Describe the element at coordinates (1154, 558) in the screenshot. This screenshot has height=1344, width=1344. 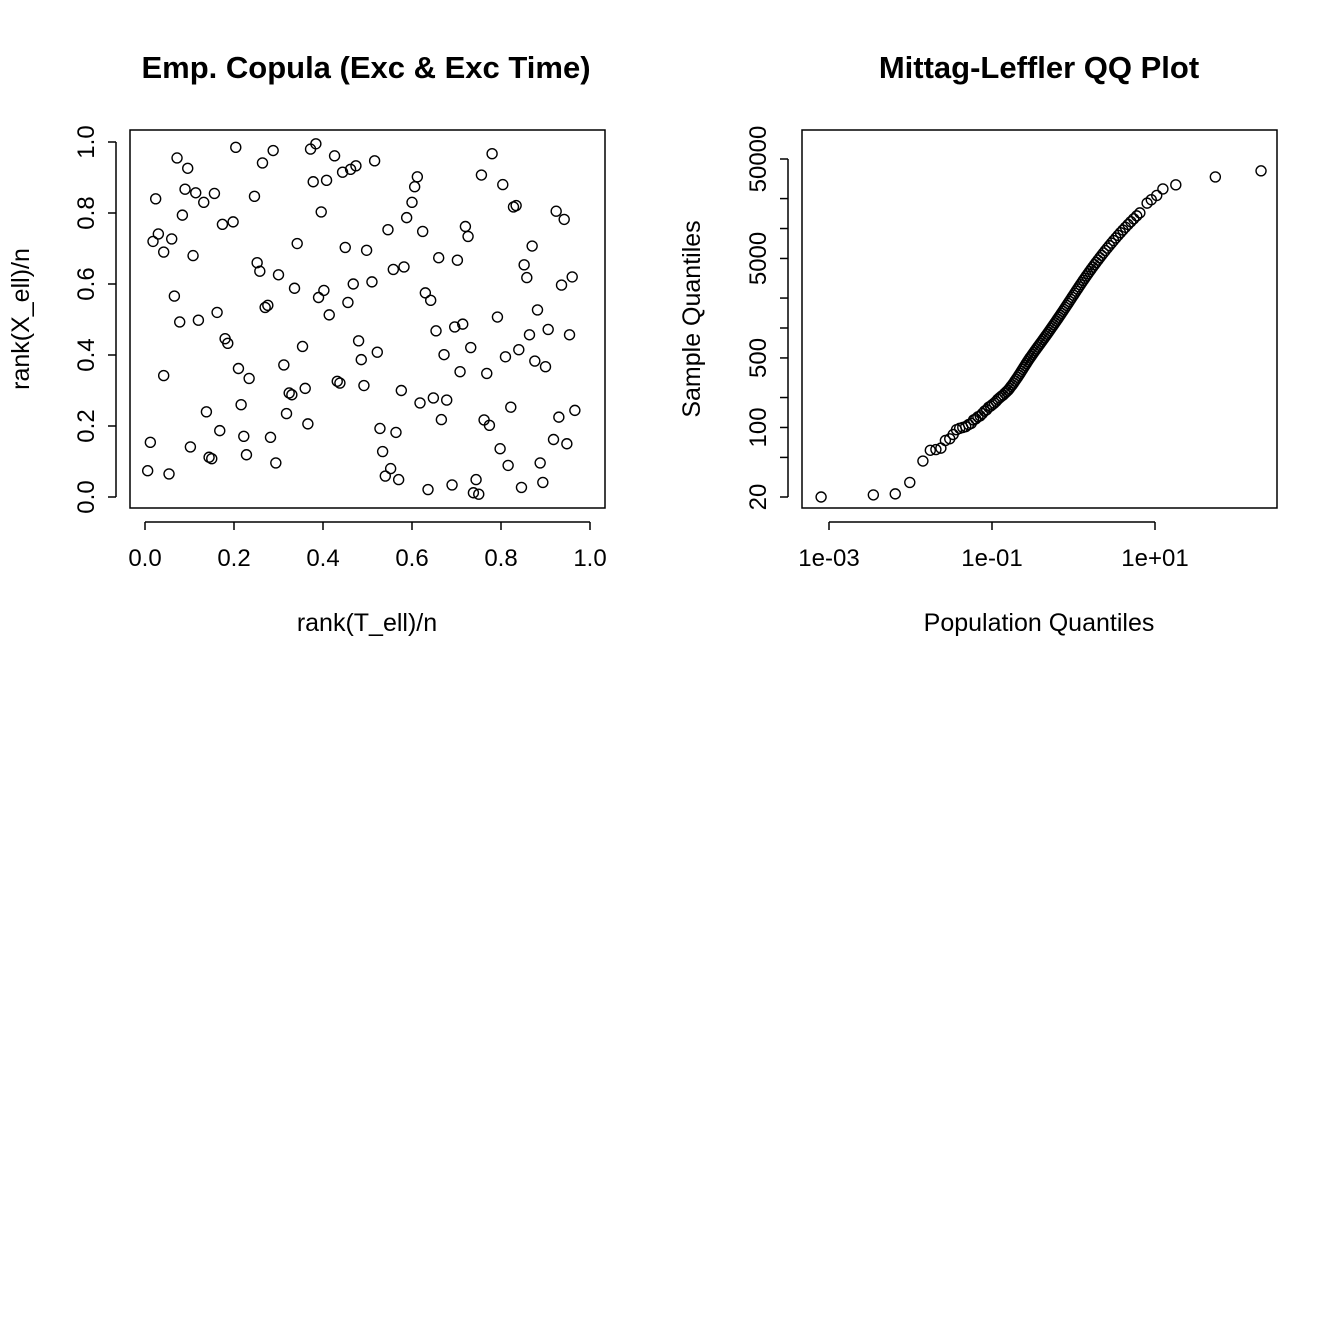
I see `qq-x-tick-label: 1e+01` at that location.